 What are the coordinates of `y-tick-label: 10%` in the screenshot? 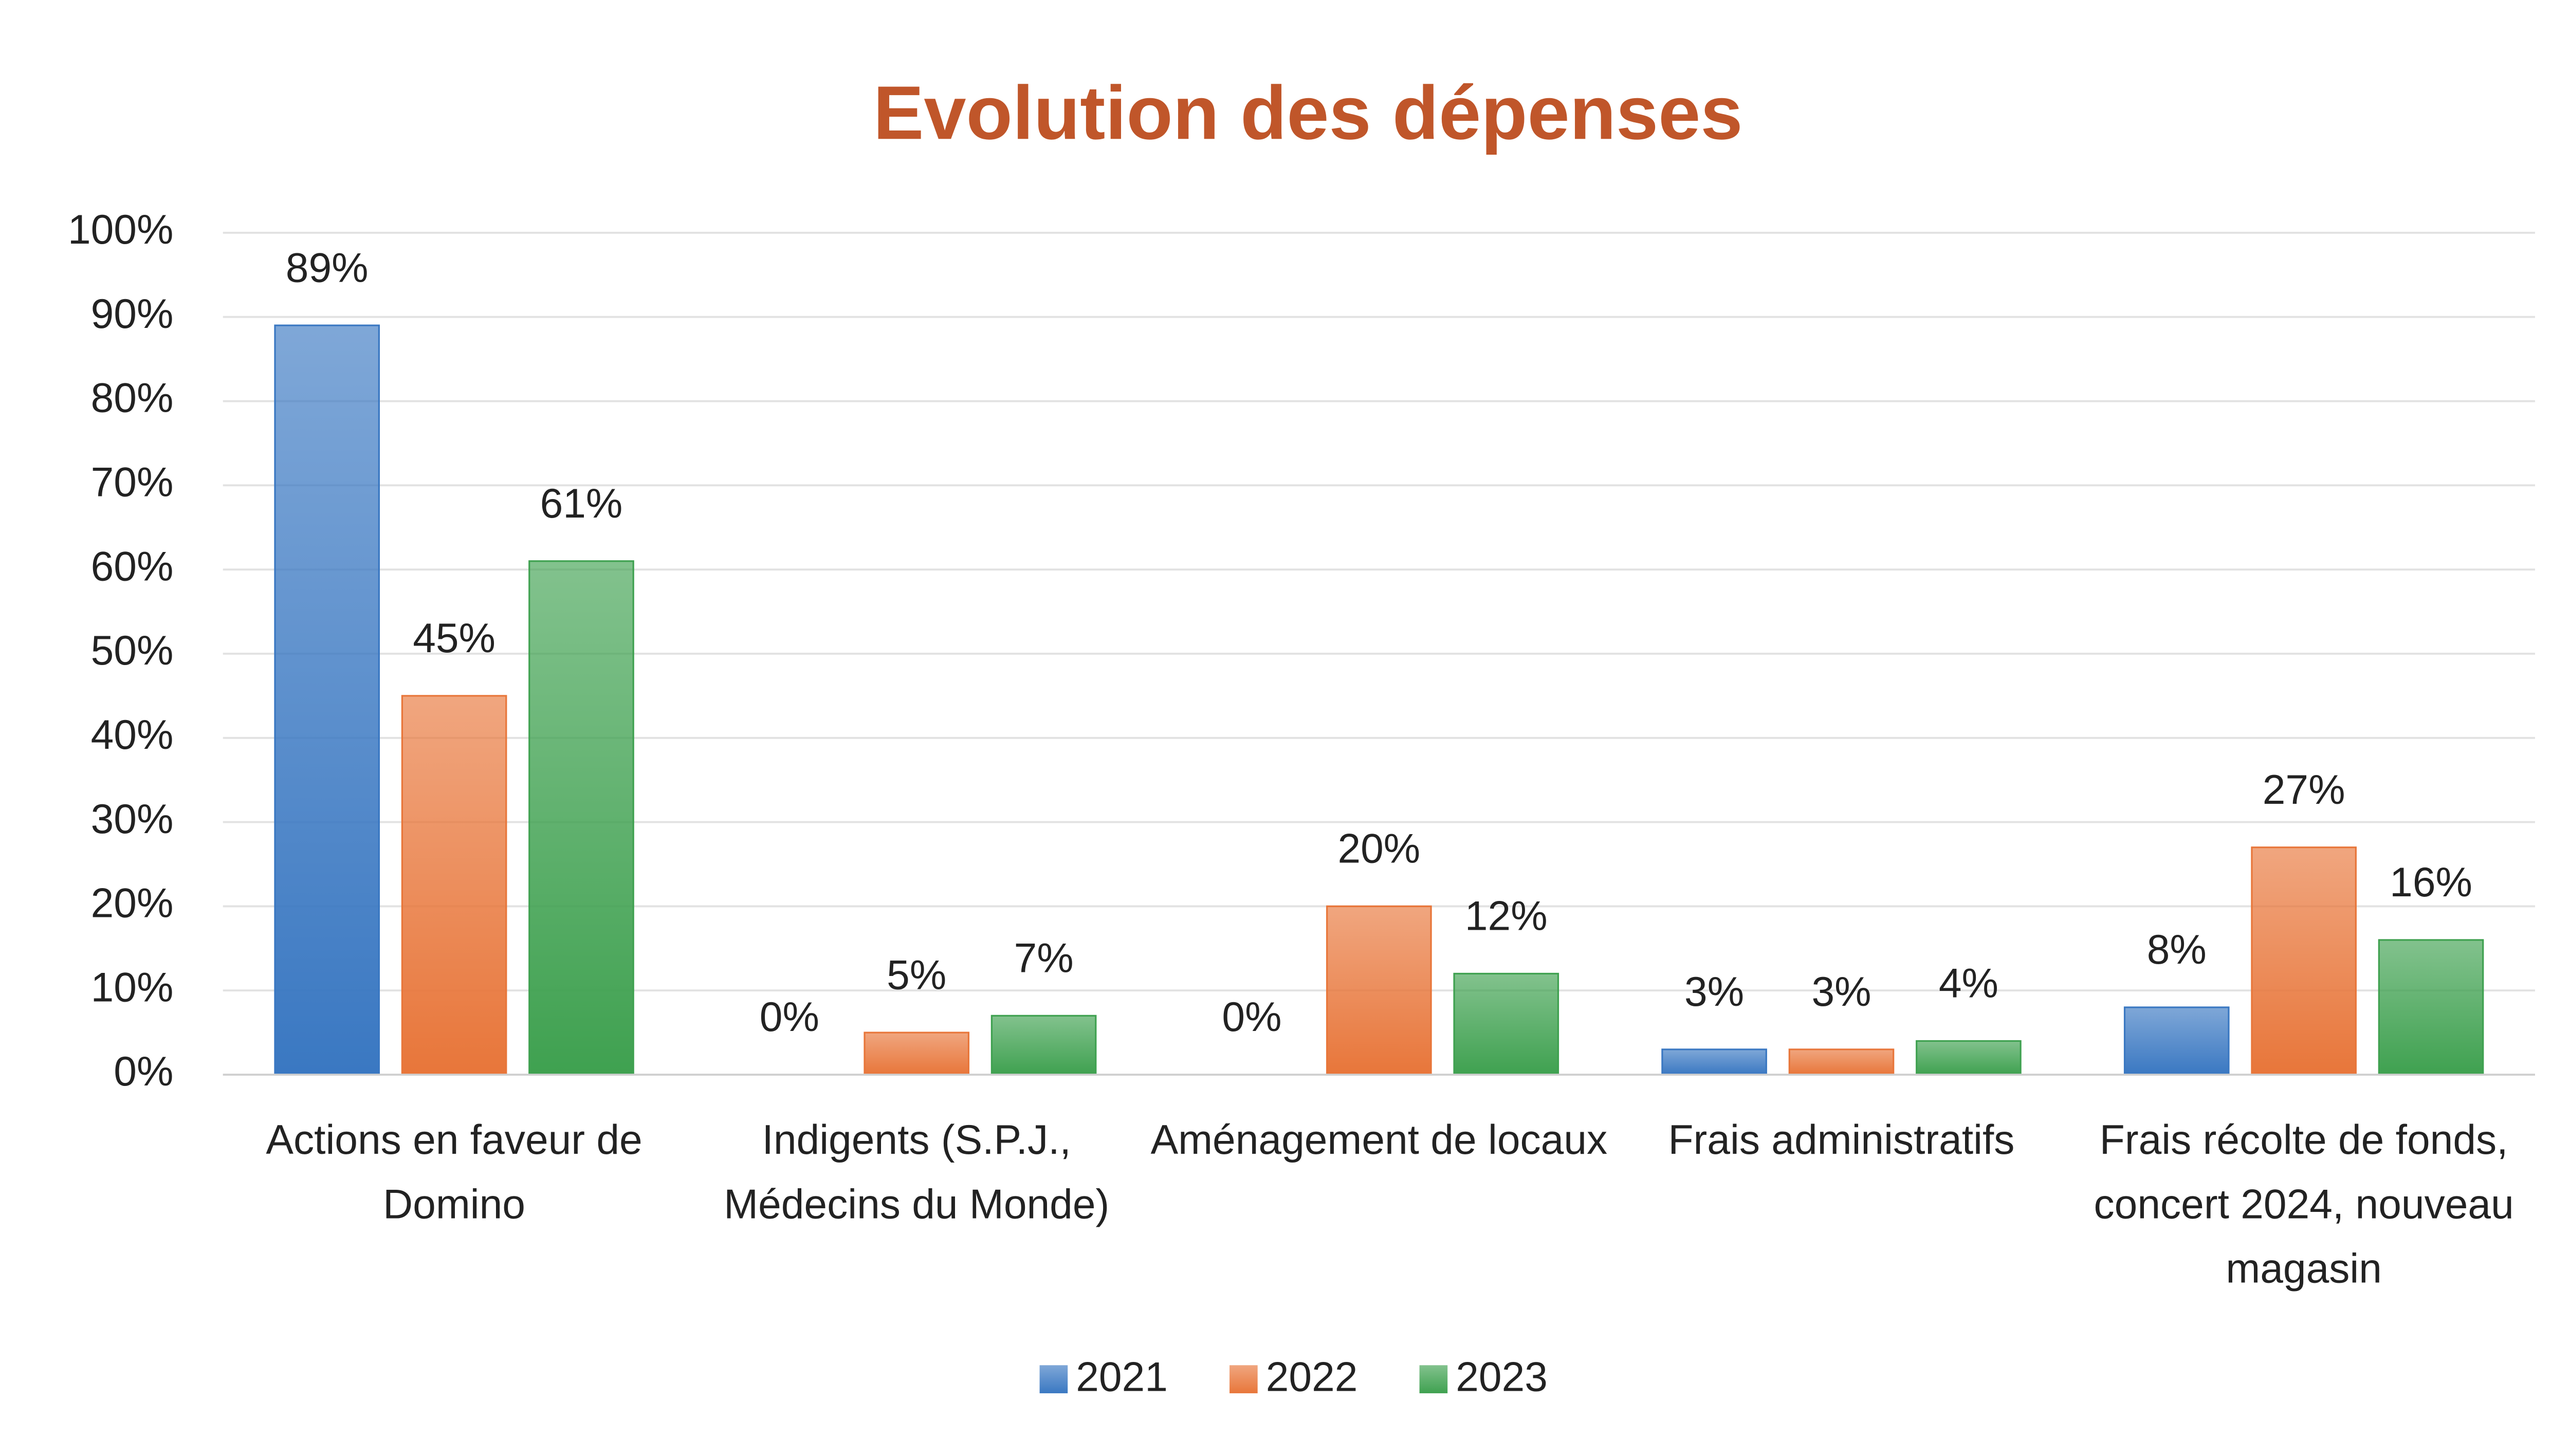 It's located at (132, 987).